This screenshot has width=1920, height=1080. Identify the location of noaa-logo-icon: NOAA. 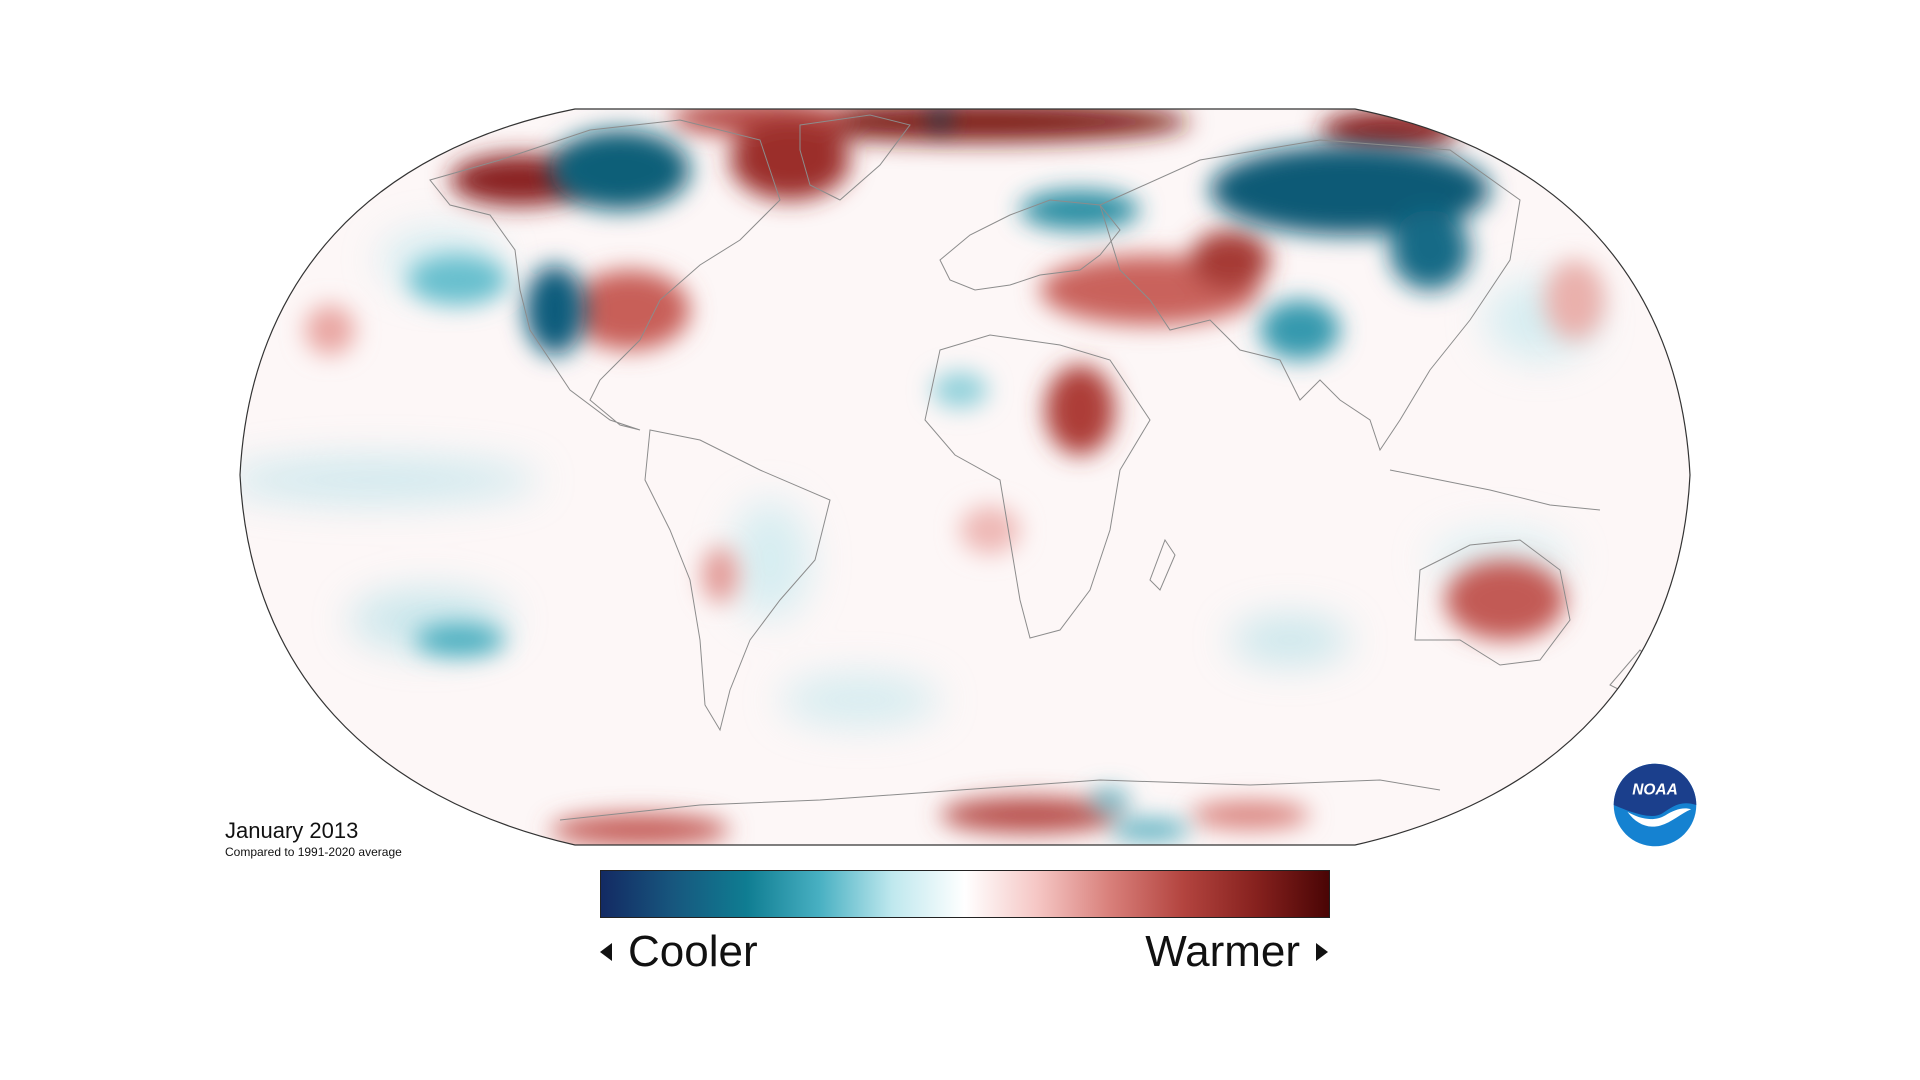
(1655, 805).